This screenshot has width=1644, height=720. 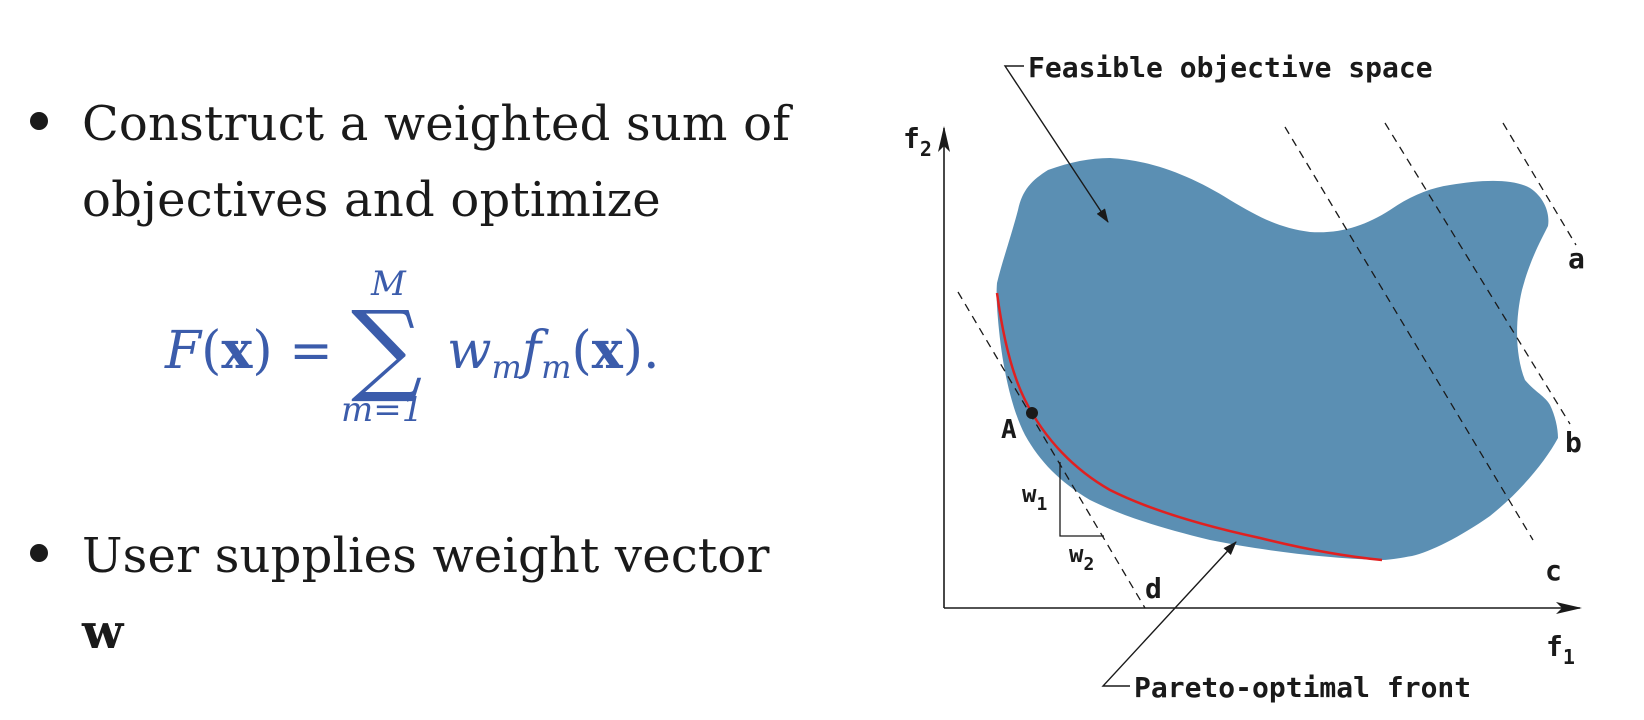 What do you see at coordinates (556, 367) in the screenshot?
I see `formula-f-sub: m` at bounding box center [556, 367].